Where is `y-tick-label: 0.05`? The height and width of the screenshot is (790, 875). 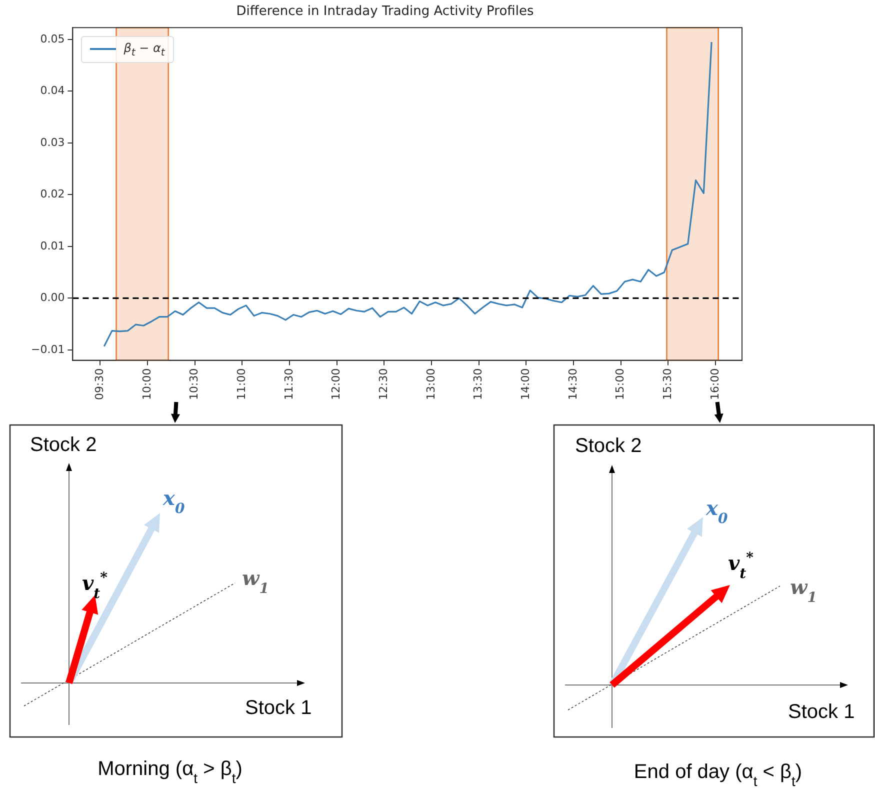
y-tick-label: 0.05 is located at coordinates (52, 39).